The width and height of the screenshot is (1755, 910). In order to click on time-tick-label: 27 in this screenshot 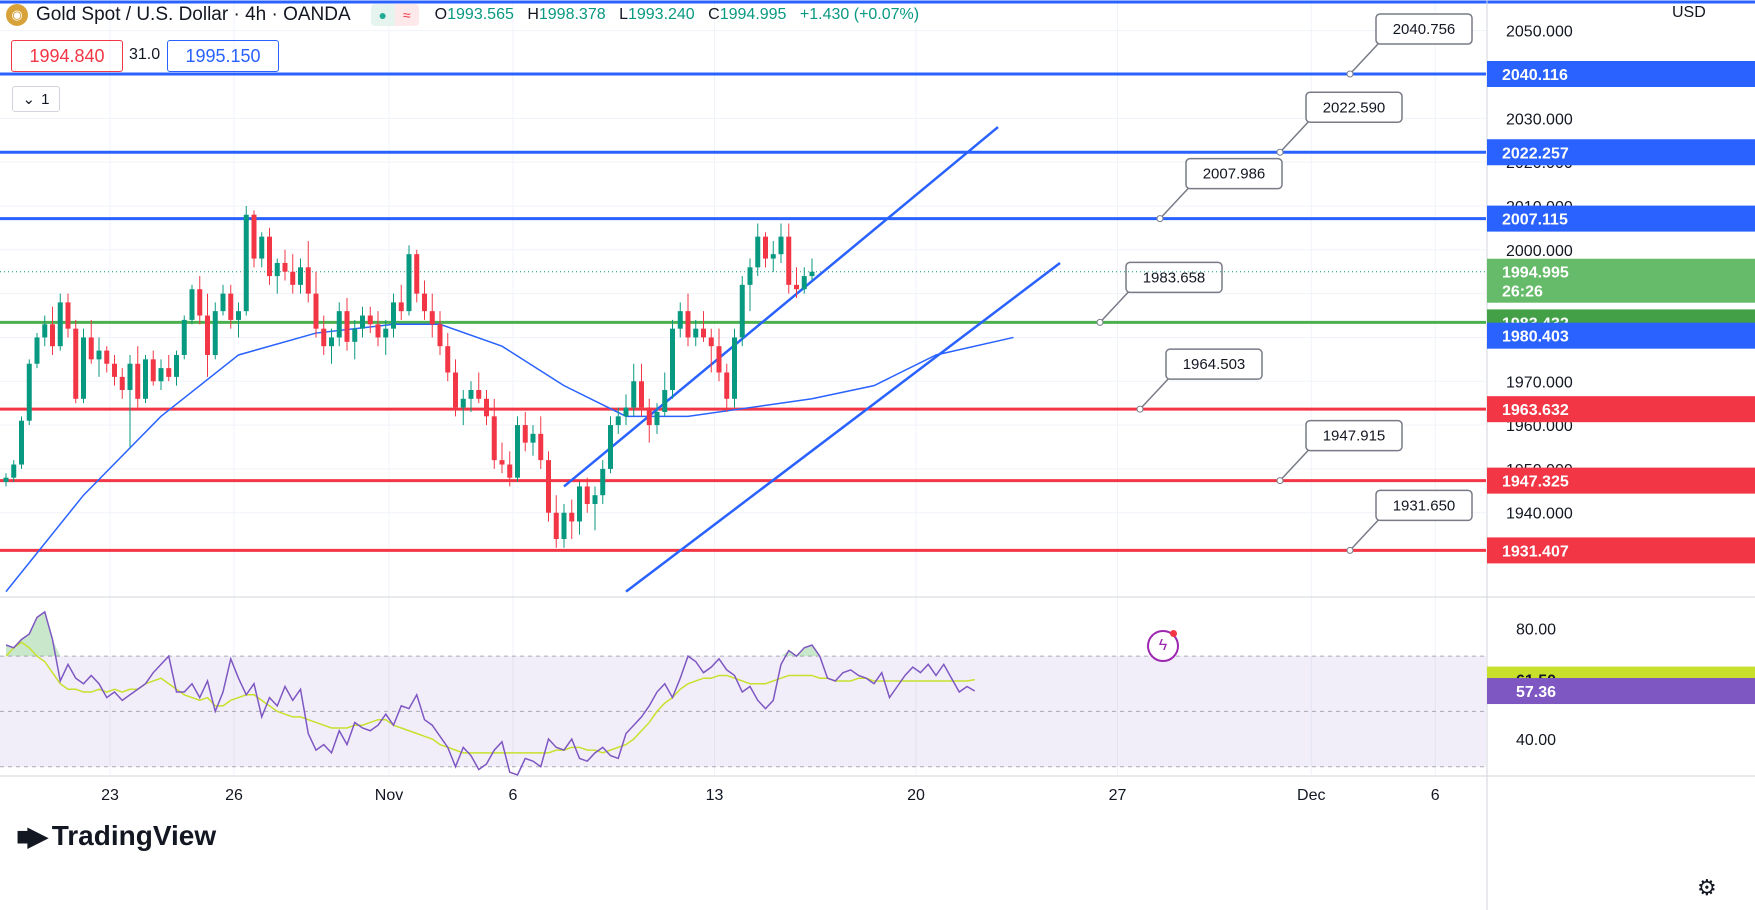, I will do `click(1118, 795)`.